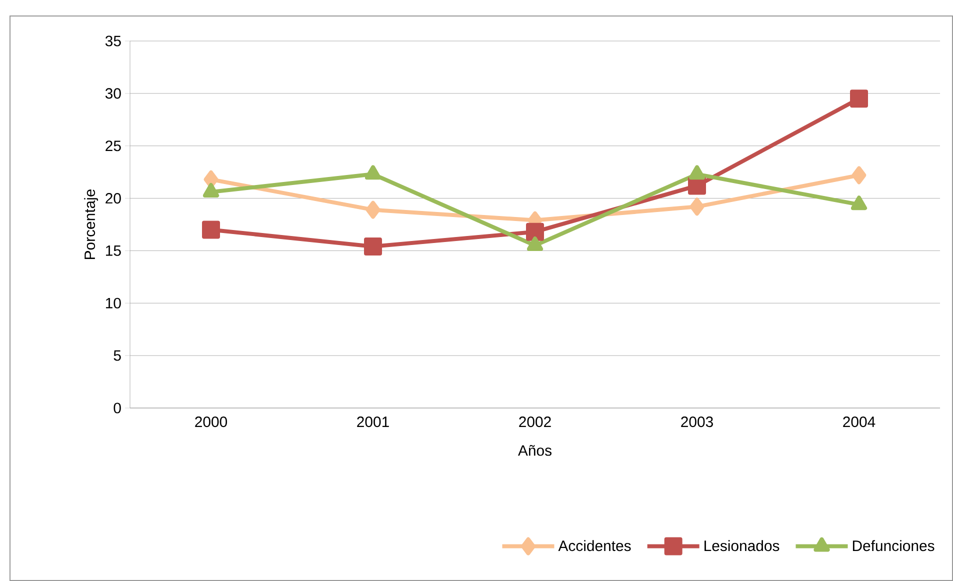 This screenshot has height=581, width=953. Describe the element at coordinates (113, 198) in the screenshot. I see `y-tick-label: 20` at that location.